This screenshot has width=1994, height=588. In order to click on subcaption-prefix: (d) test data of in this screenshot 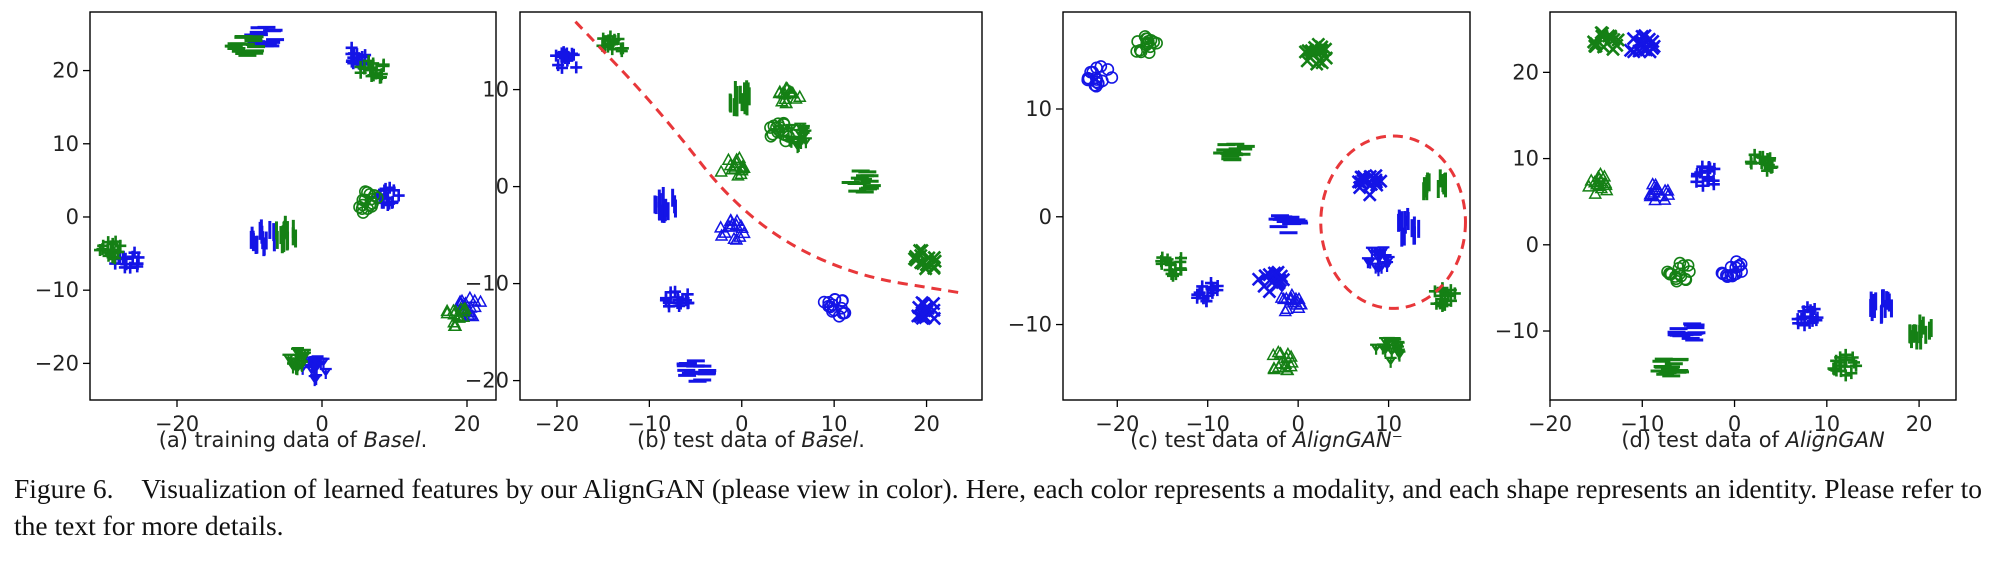, I will do `click(1703, 440)`.